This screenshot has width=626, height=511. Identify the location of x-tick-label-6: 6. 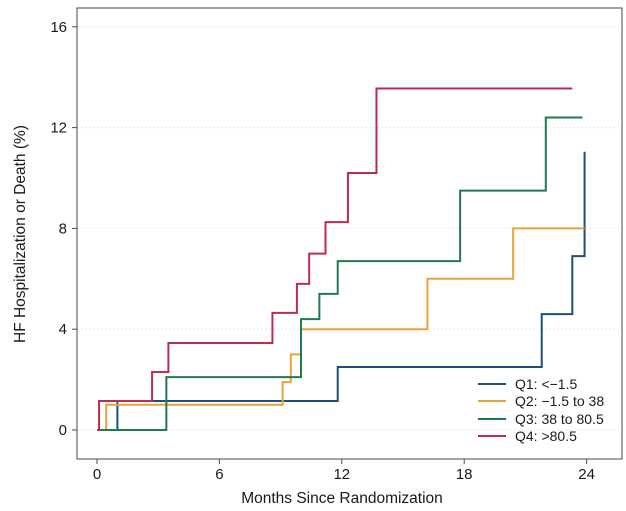
(219, 474).